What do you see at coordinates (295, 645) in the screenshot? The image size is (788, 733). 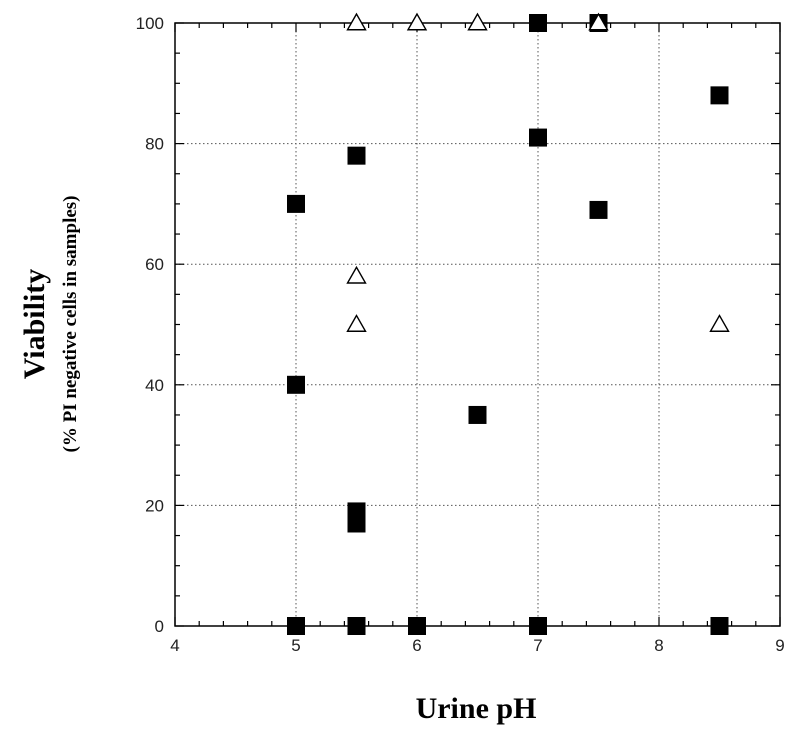 I see `x-tick-label: 5` at bounding box center [295, 645].